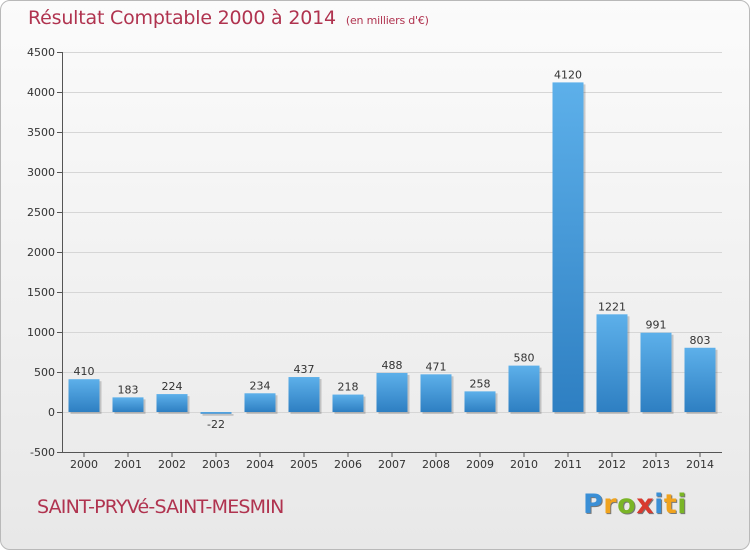 Image resolution: width=750 pixels, height=550 pixels. What do you see at coordinates (700, 340) in the screenshot?
I see `data-label: 803` at bounding box center [700, 340].